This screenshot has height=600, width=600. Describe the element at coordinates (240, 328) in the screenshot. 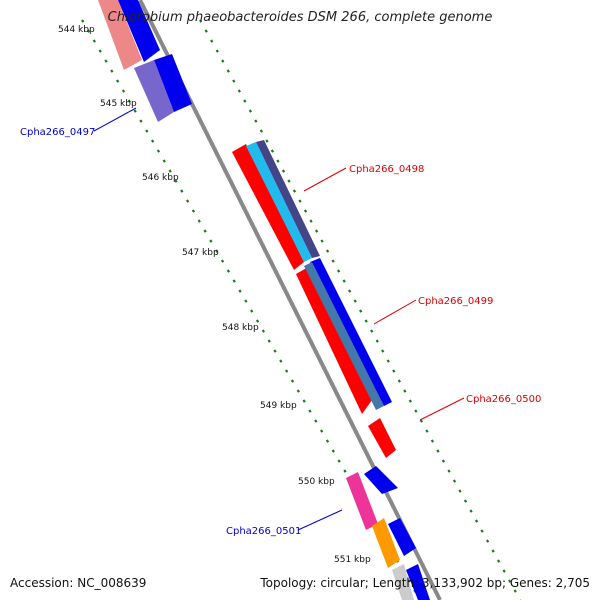

I see `tick-label: 548 kbp` at that location.